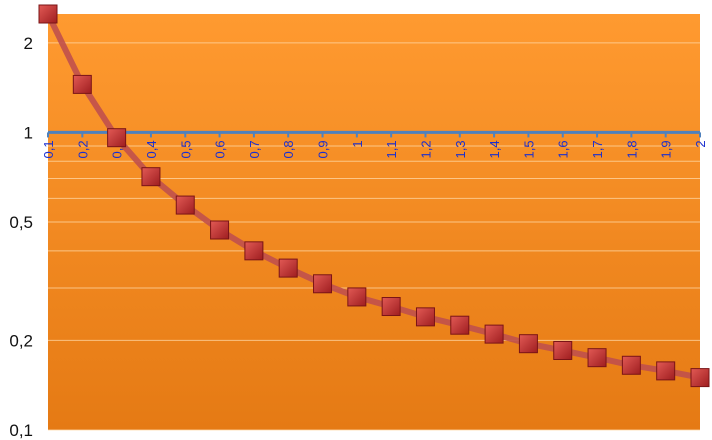 This screenshot has height=440, width=712. What do you see at coordinates (21, 222) in the screenshot?
I see `y-tick-label: 0,5` at bounding box center [21, 222].